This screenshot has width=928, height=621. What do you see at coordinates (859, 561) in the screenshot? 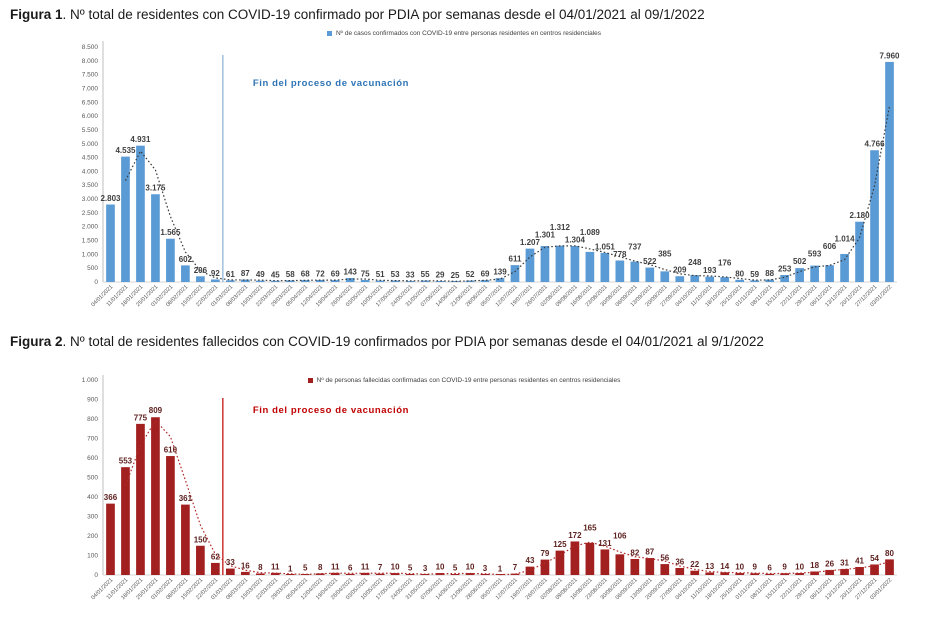
I see `bar-value-label: 41` at bounding box center [859, 561].